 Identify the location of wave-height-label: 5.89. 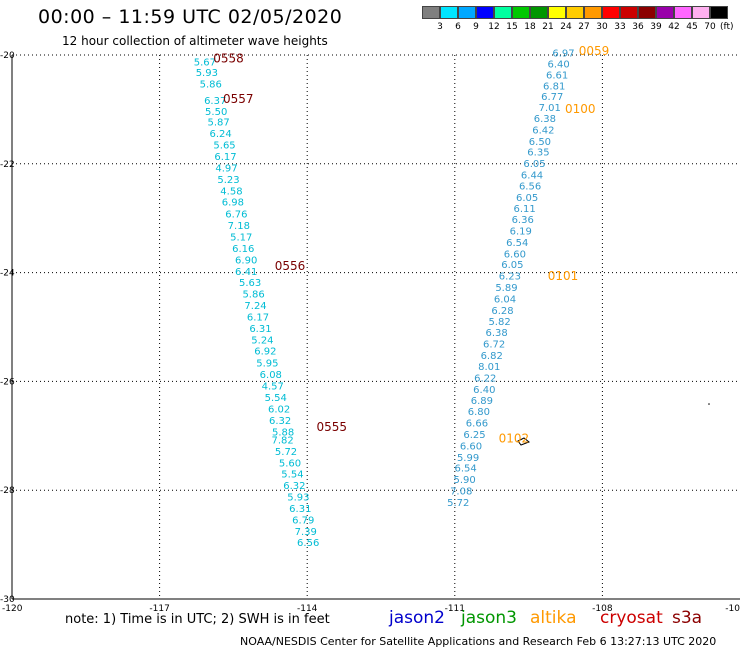
(506, 288).